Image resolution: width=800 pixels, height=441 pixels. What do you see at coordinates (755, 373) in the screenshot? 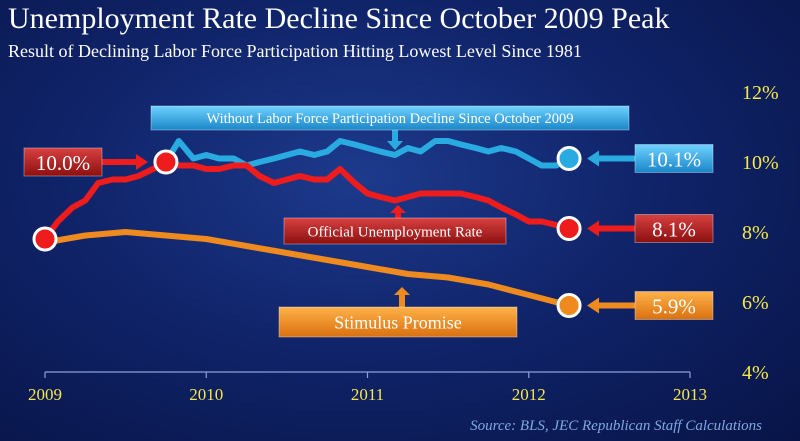
I see `y-tick-label: 4%` at bounding box center [755, 373].